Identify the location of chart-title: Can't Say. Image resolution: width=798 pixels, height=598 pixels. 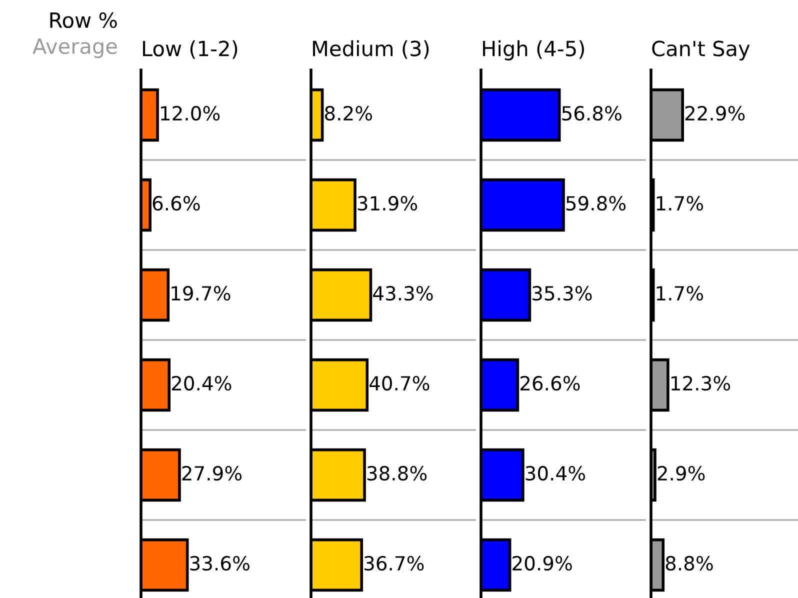
(701, 50).